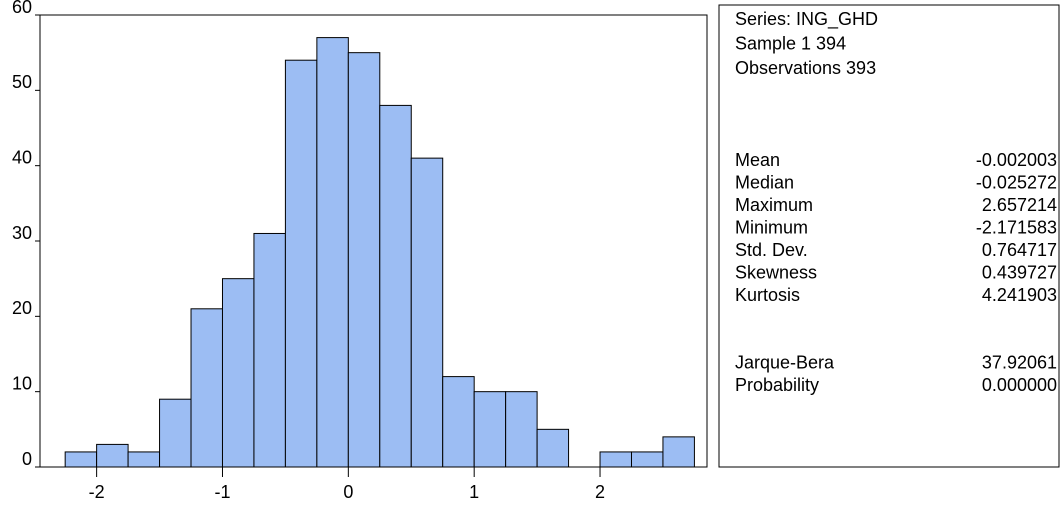 The width and height of the screenshot is (1064, 531). I want to click on y-tick-label: 60, so click(22, 8).